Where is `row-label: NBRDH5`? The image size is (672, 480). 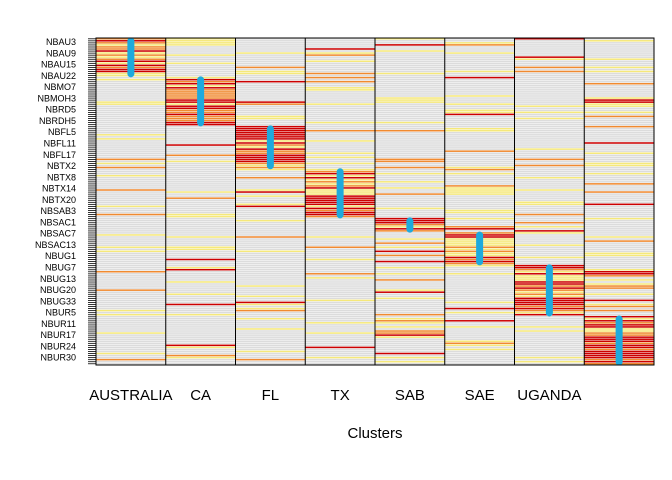 row-label: NBRDH5 is located at coordinates (57, 121).